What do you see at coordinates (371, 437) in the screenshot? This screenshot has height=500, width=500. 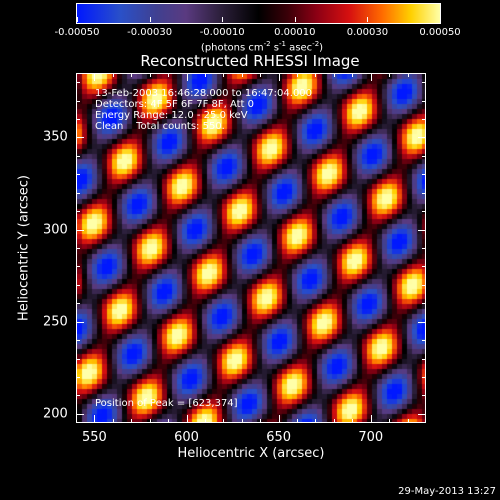 I see `x-tick-label: 700` at bounding box center [371, 437].